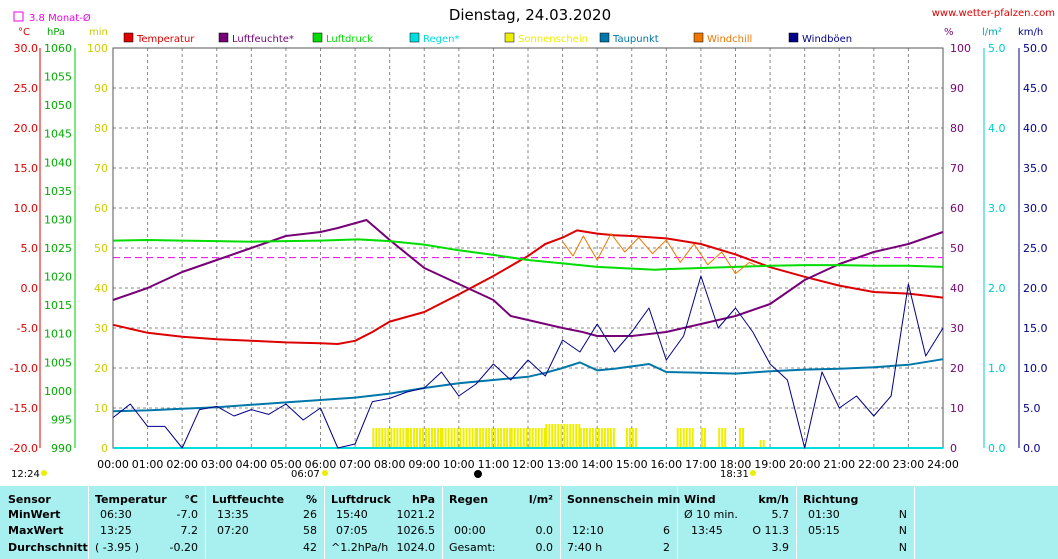 The image size is (1058, 559). I want to click on row-label-max: MaxWert, so click(36, 530).